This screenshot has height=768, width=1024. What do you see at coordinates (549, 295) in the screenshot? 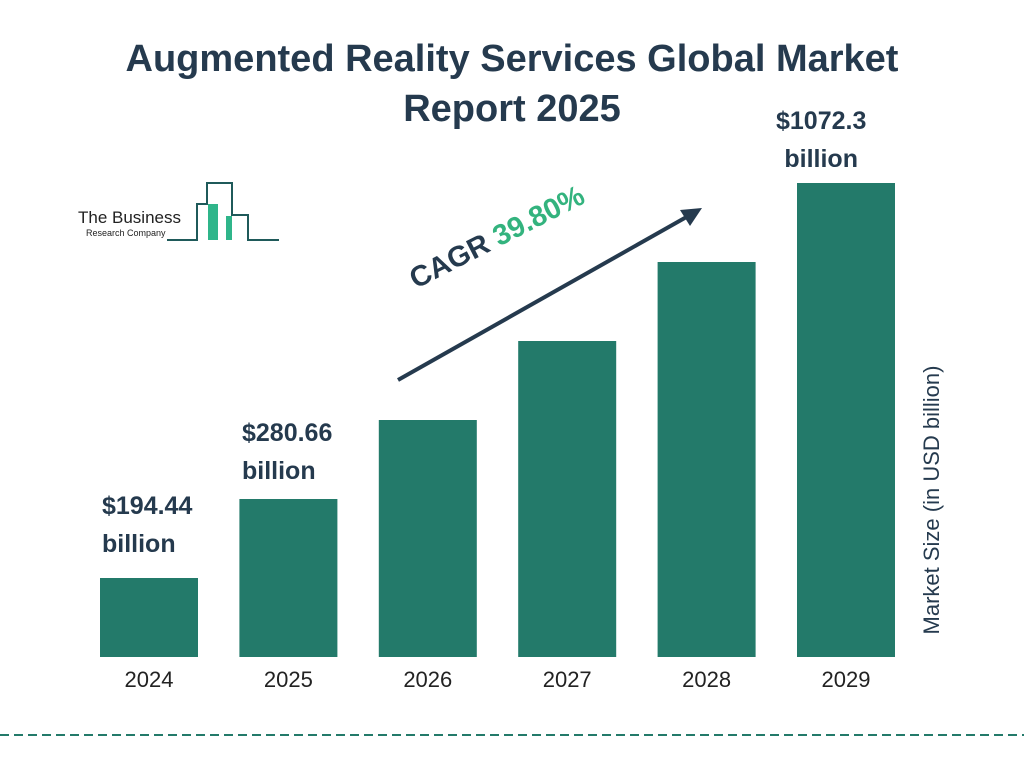
I see `cagr-arrow` at bounding box center [549, 295].